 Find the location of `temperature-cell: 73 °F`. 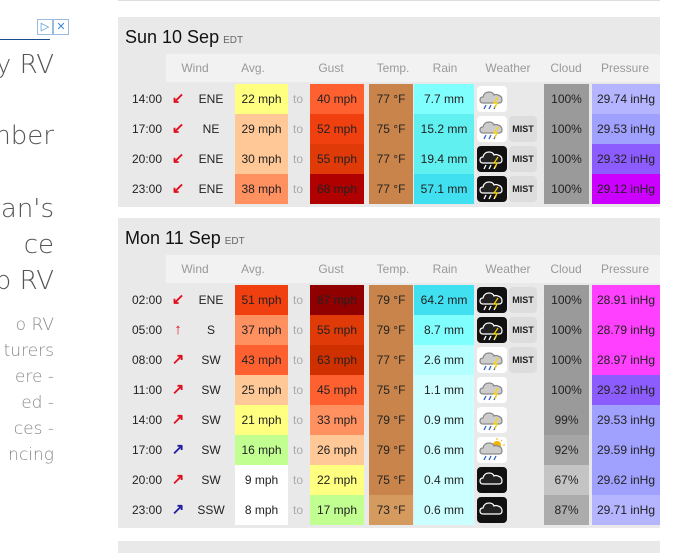

temperature-cell: 73 °F is located at coordinates (391, 510).